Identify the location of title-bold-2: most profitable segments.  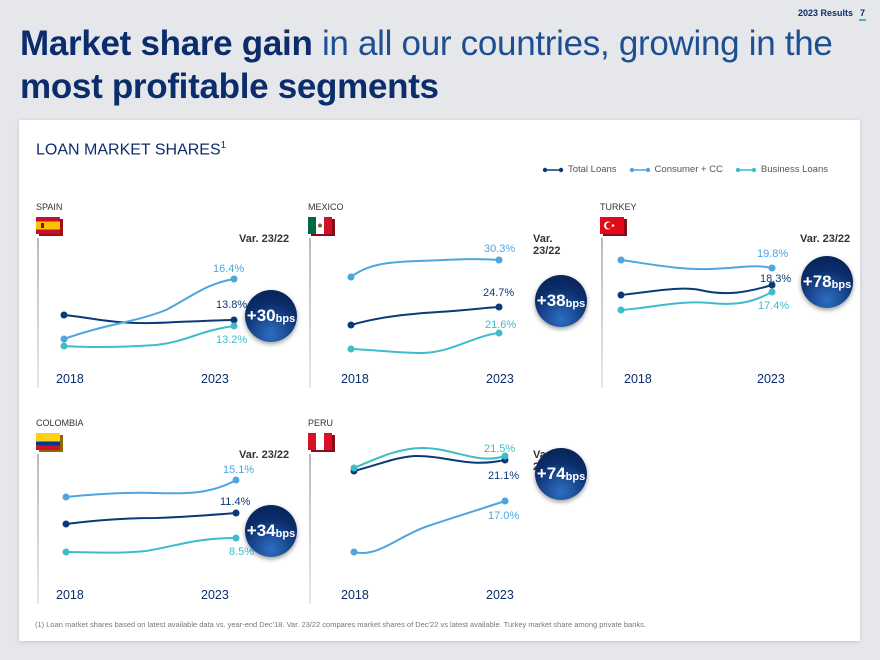
(229, 86).